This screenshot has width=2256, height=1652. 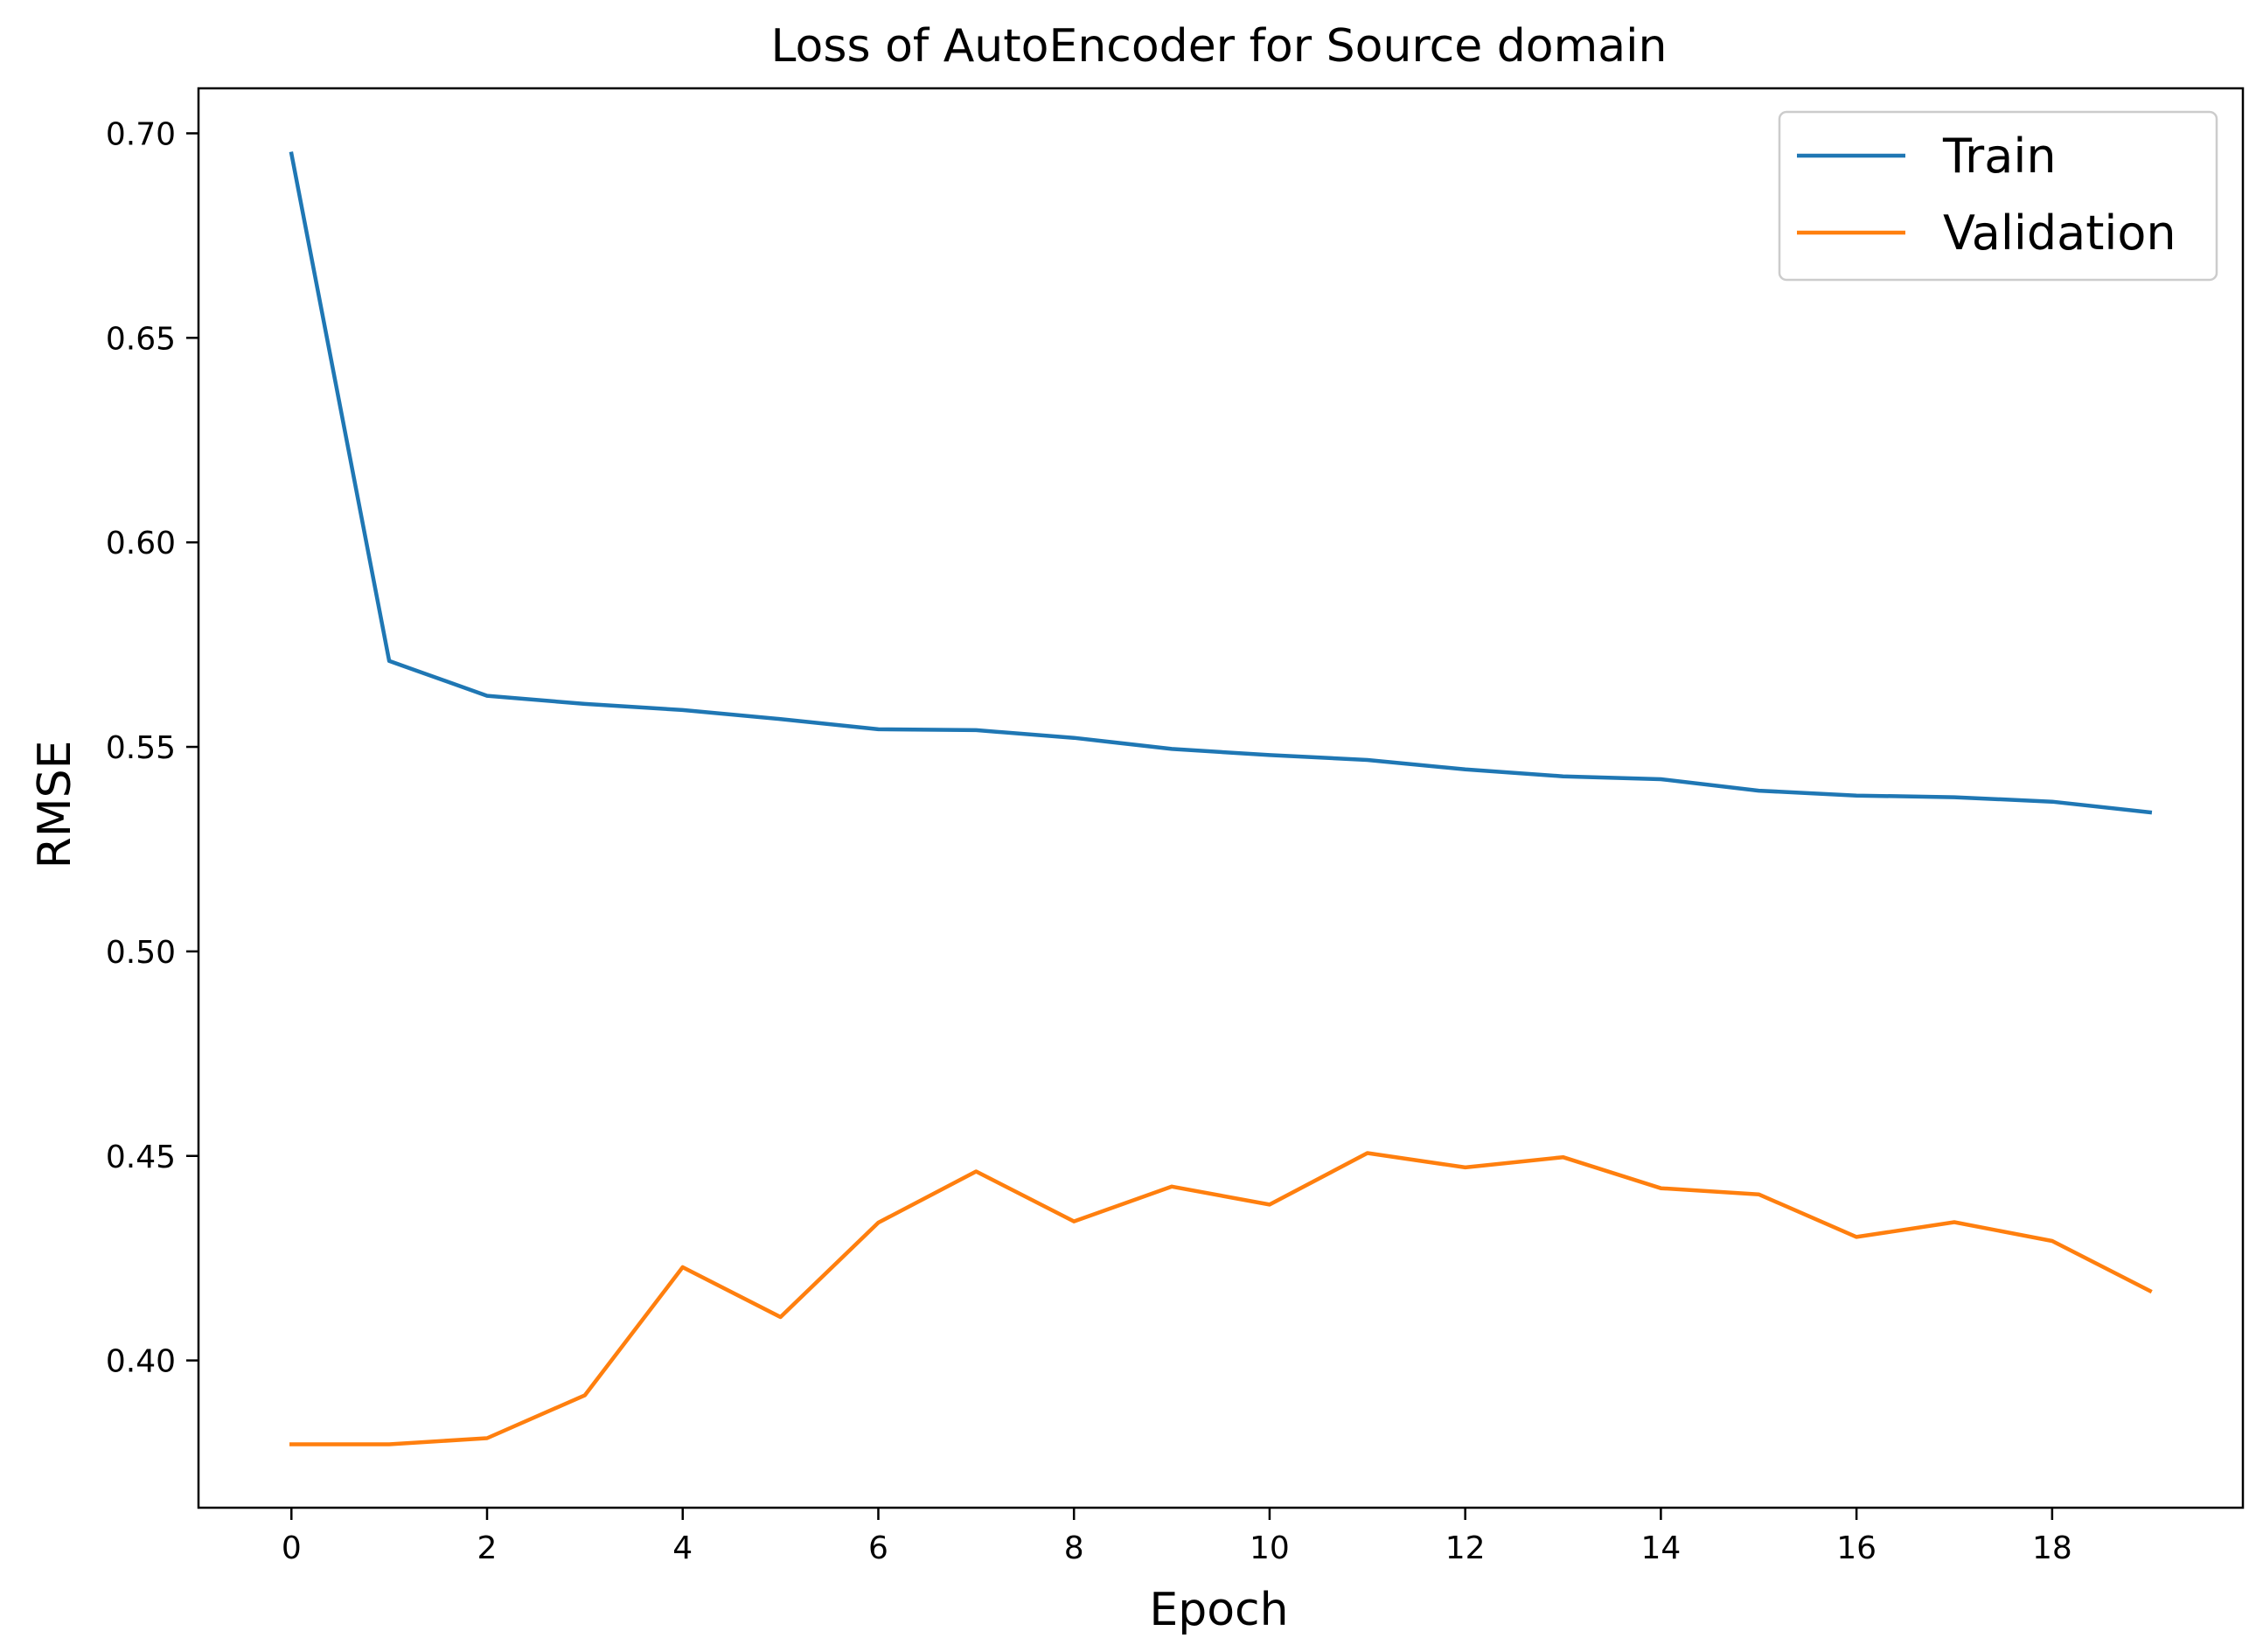 What do you see at coordinates (2052, 1548) in the screenshot?
I see `x-tick-label: 18` at bounding box center [2052, 1548].